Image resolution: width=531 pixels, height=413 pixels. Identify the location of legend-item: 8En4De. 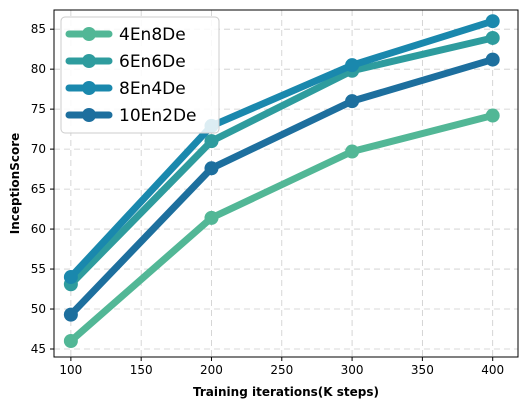
(125, 89).